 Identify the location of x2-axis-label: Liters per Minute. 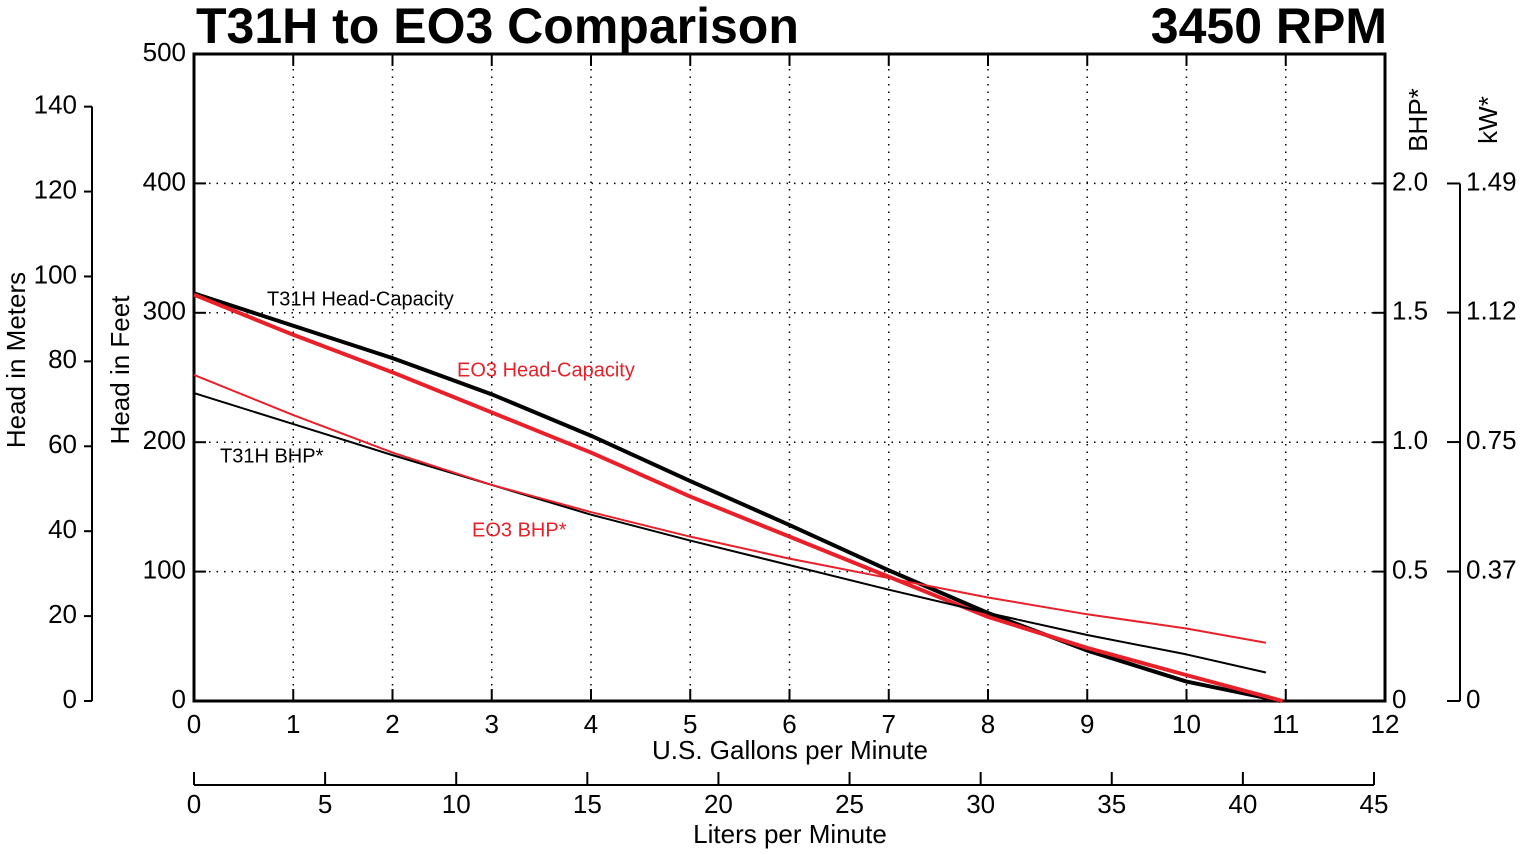
(790, 834).